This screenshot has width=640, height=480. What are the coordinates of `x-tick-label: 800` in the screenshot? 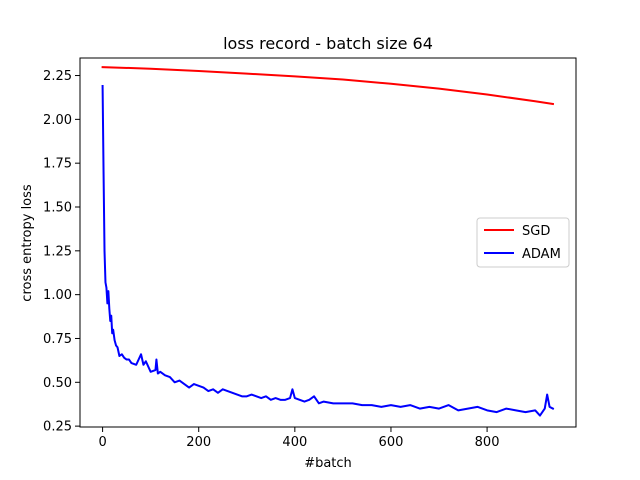 It's located at (487, 442).